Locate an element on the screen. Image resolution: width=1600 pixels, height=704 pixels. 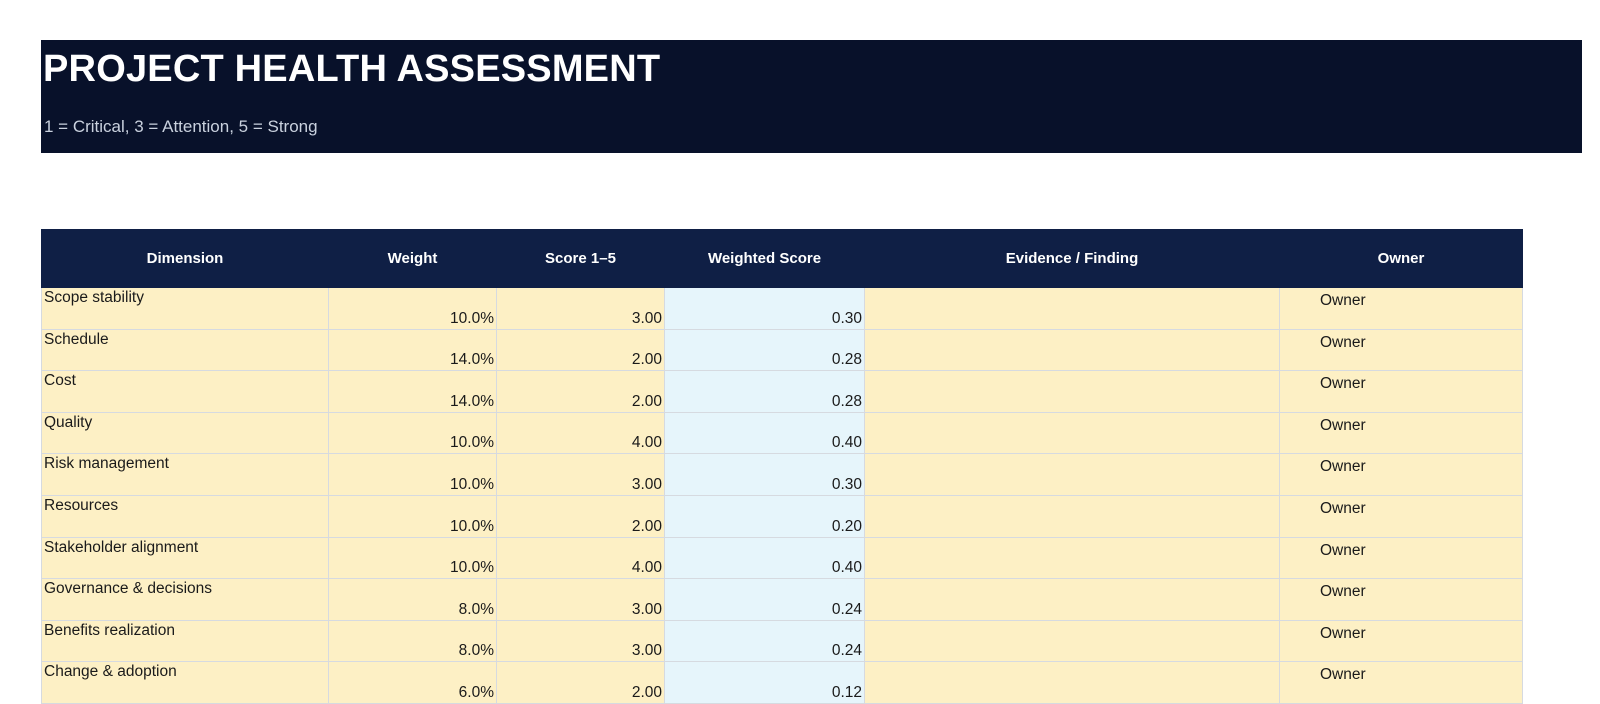
table-row: Risk management 10.0% 3.00 0.30 Owner is located at coordinates (782, 474).